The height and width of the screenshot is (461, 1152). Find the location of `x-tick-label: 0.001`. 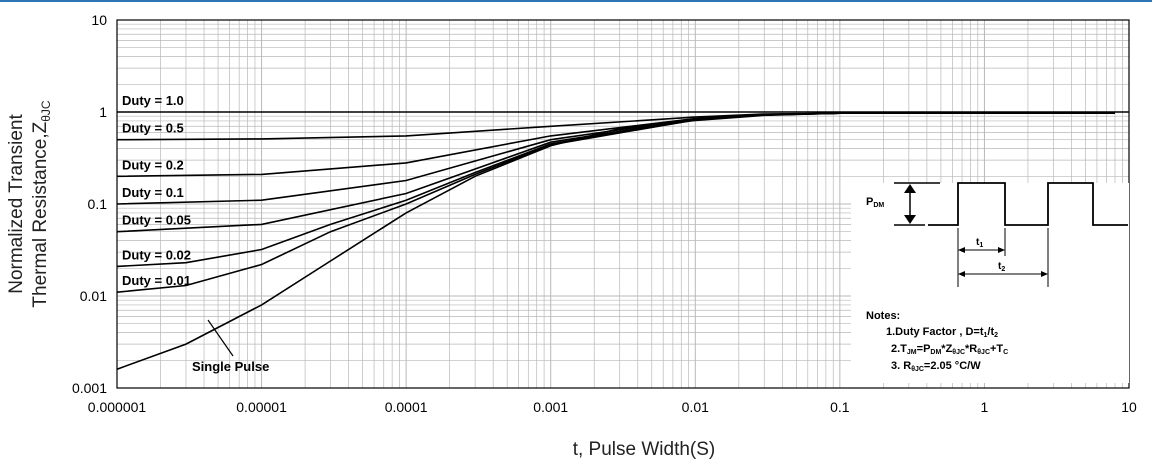

x-tick-label: 0.001 is located at coordinates (550, 407).